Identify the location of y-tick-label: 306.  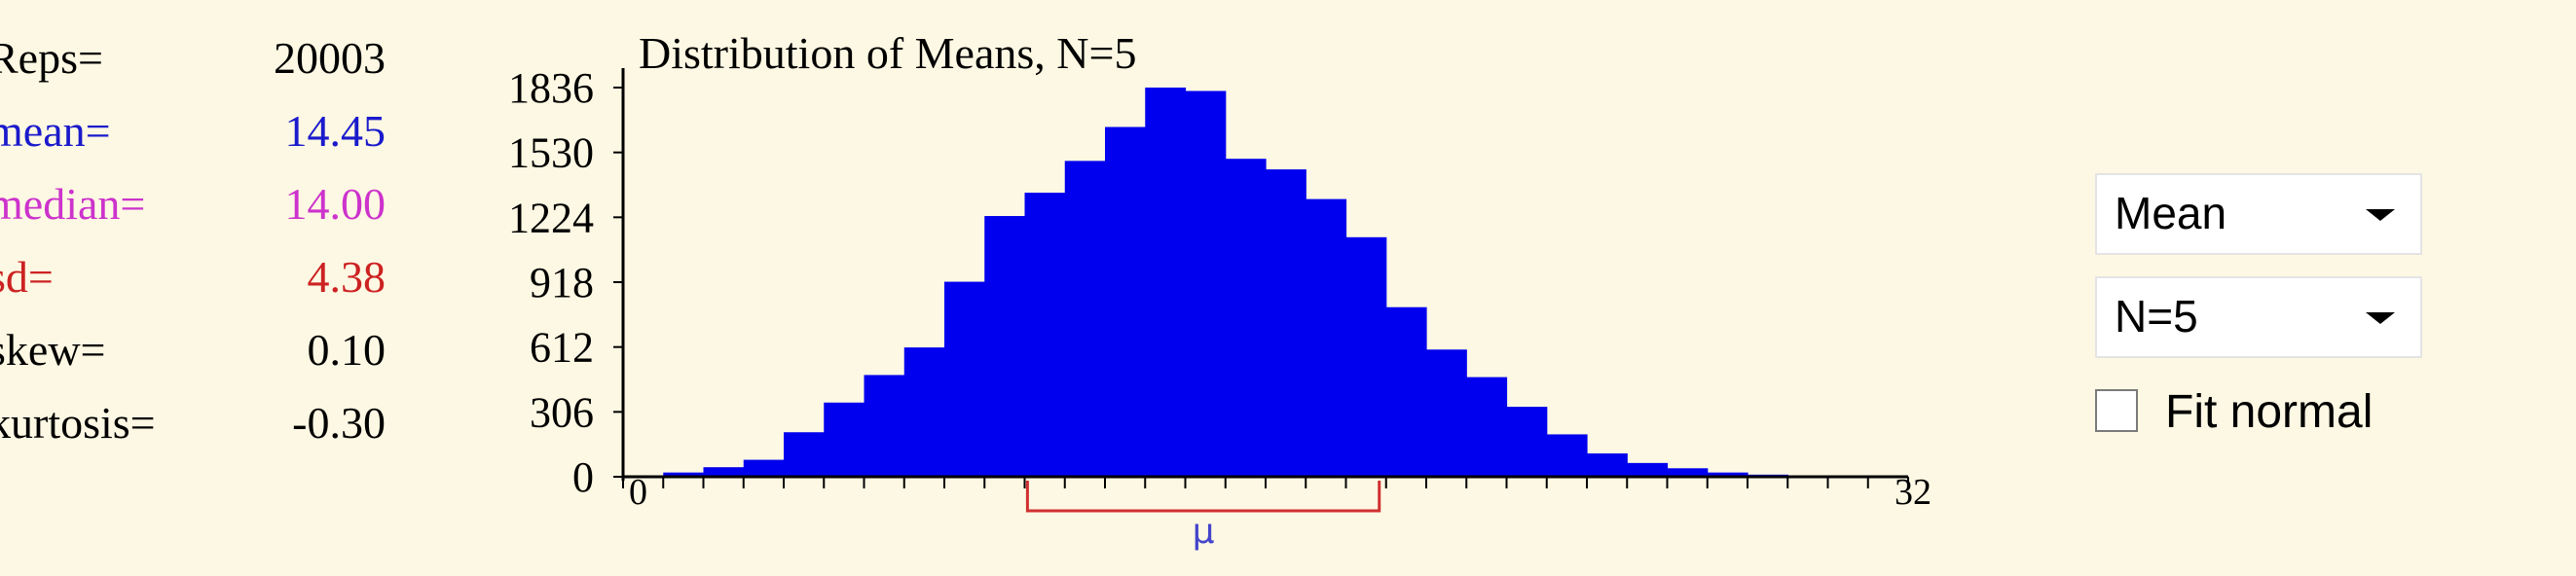
(562, 412).